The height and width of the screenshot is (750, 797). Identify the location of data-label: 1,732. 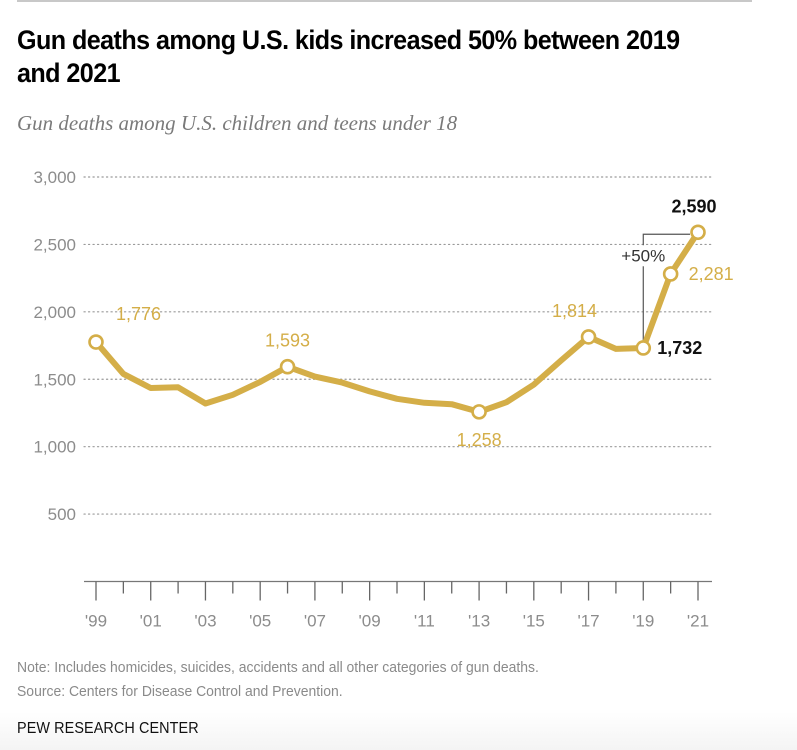
(679, 348).